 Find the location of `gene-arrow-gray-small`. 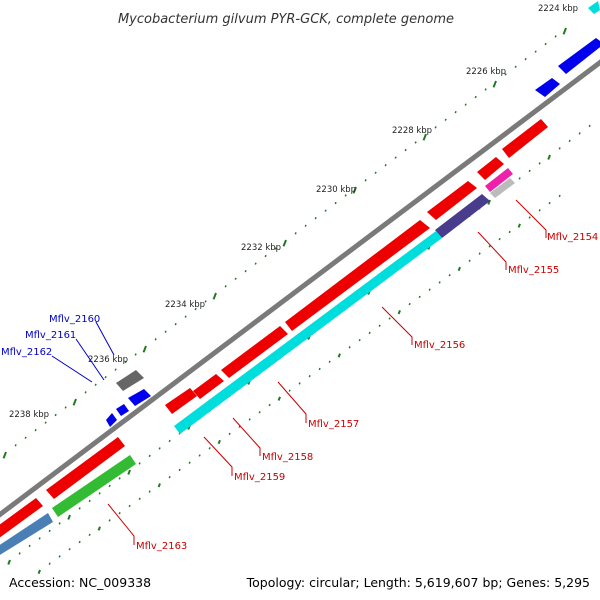

gene-arrow-gray-small is located at coordinates (502, 188).